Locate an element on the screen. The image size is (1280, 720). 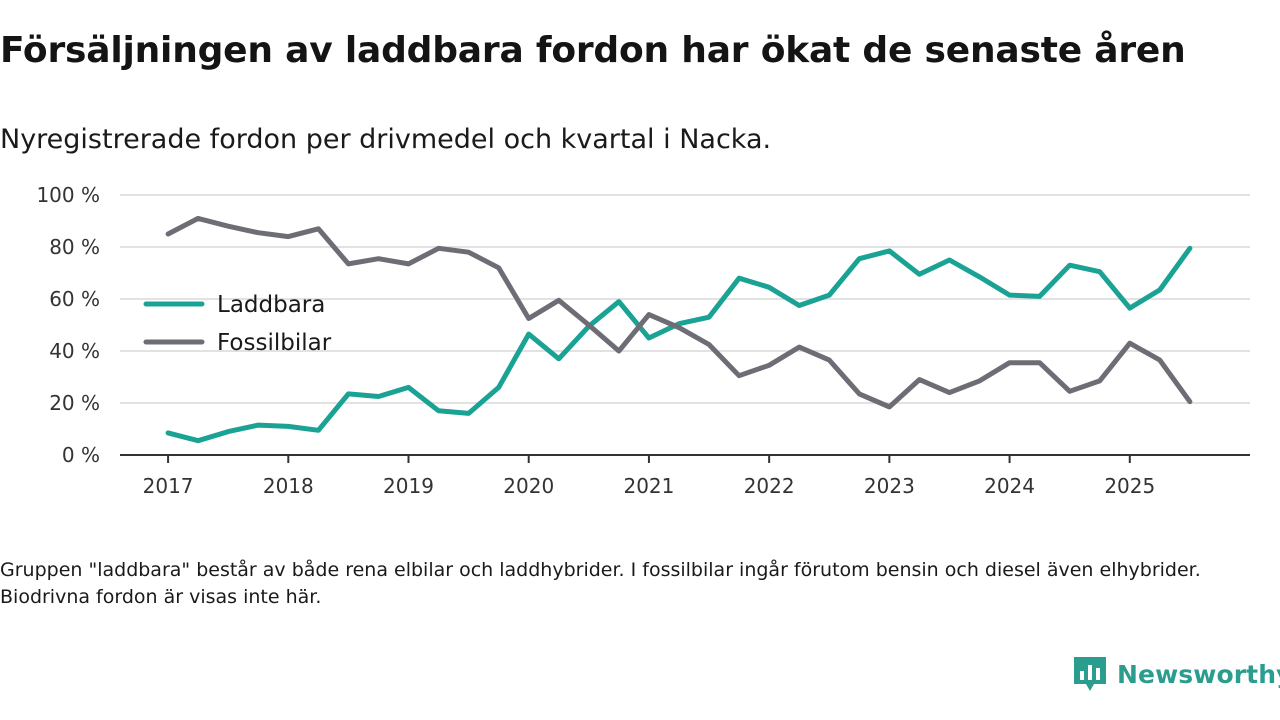
y-axis: 0 % 20 % 40 % 60 % 80 % 100 % is located at coordinates (68, 325).